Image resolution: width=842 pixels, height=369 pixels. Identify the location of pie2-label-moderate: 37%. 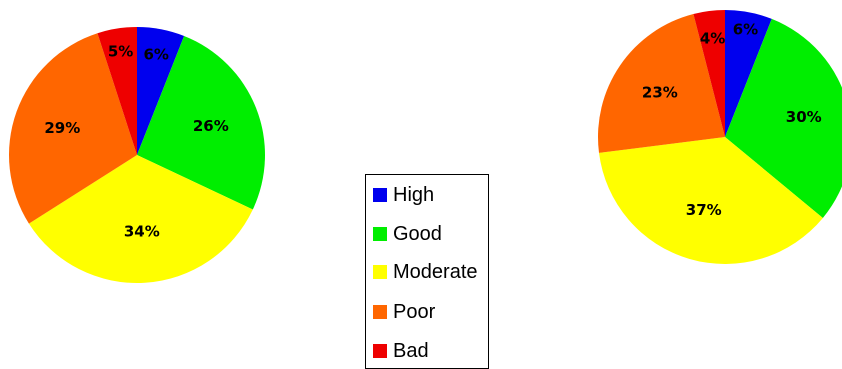
(704, 210).